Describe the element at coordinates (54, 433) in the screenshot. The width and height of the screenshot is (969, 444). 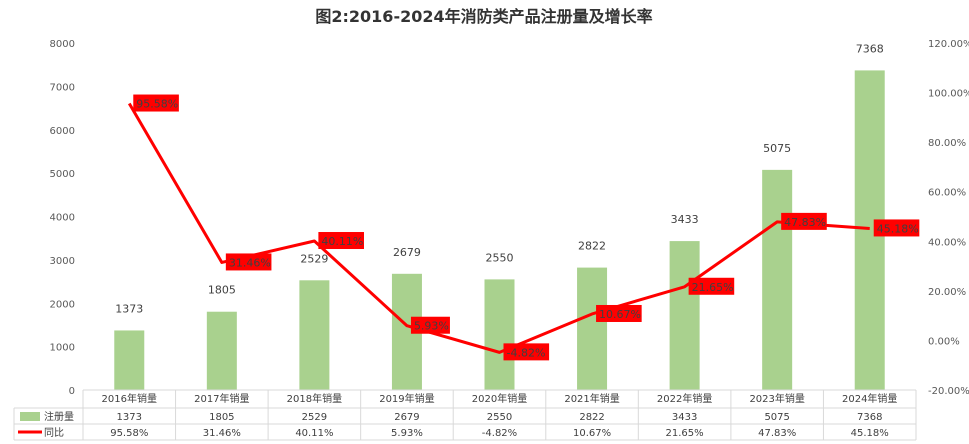
I see `legend-label-line: 同比` at that location.